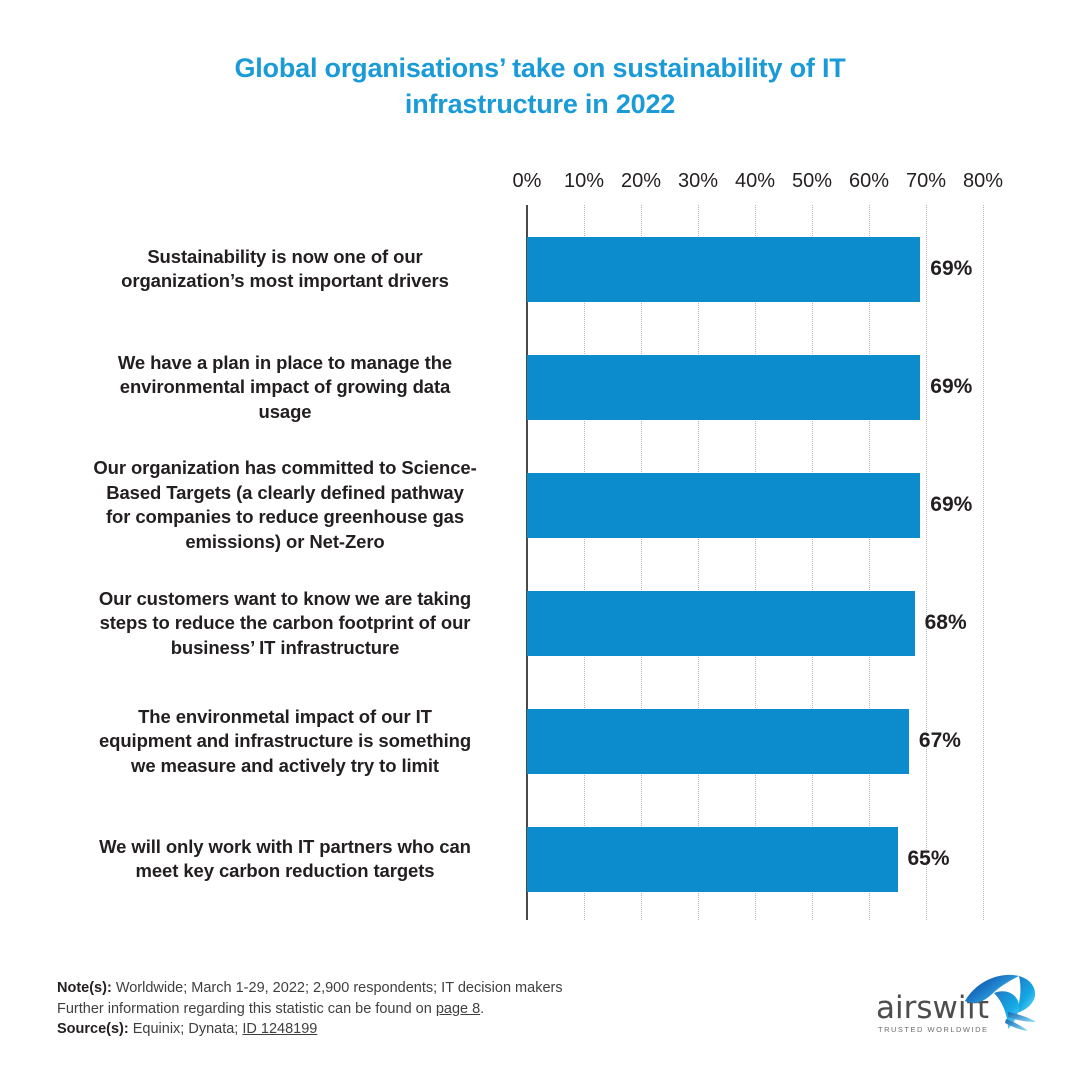 The image size is (1080, 1080). I want to click on category-label-line: we measure and actively try to limit, so click(285, 765).